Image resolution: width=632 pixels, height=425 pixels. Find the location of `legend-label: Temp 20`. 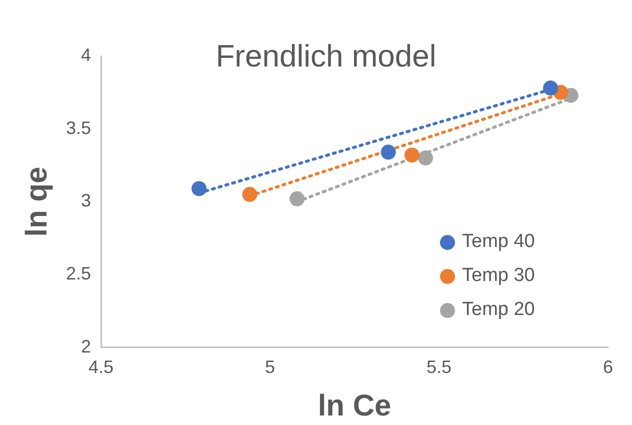

legend-label: Temp 20 is located at coordinates (498, 310).